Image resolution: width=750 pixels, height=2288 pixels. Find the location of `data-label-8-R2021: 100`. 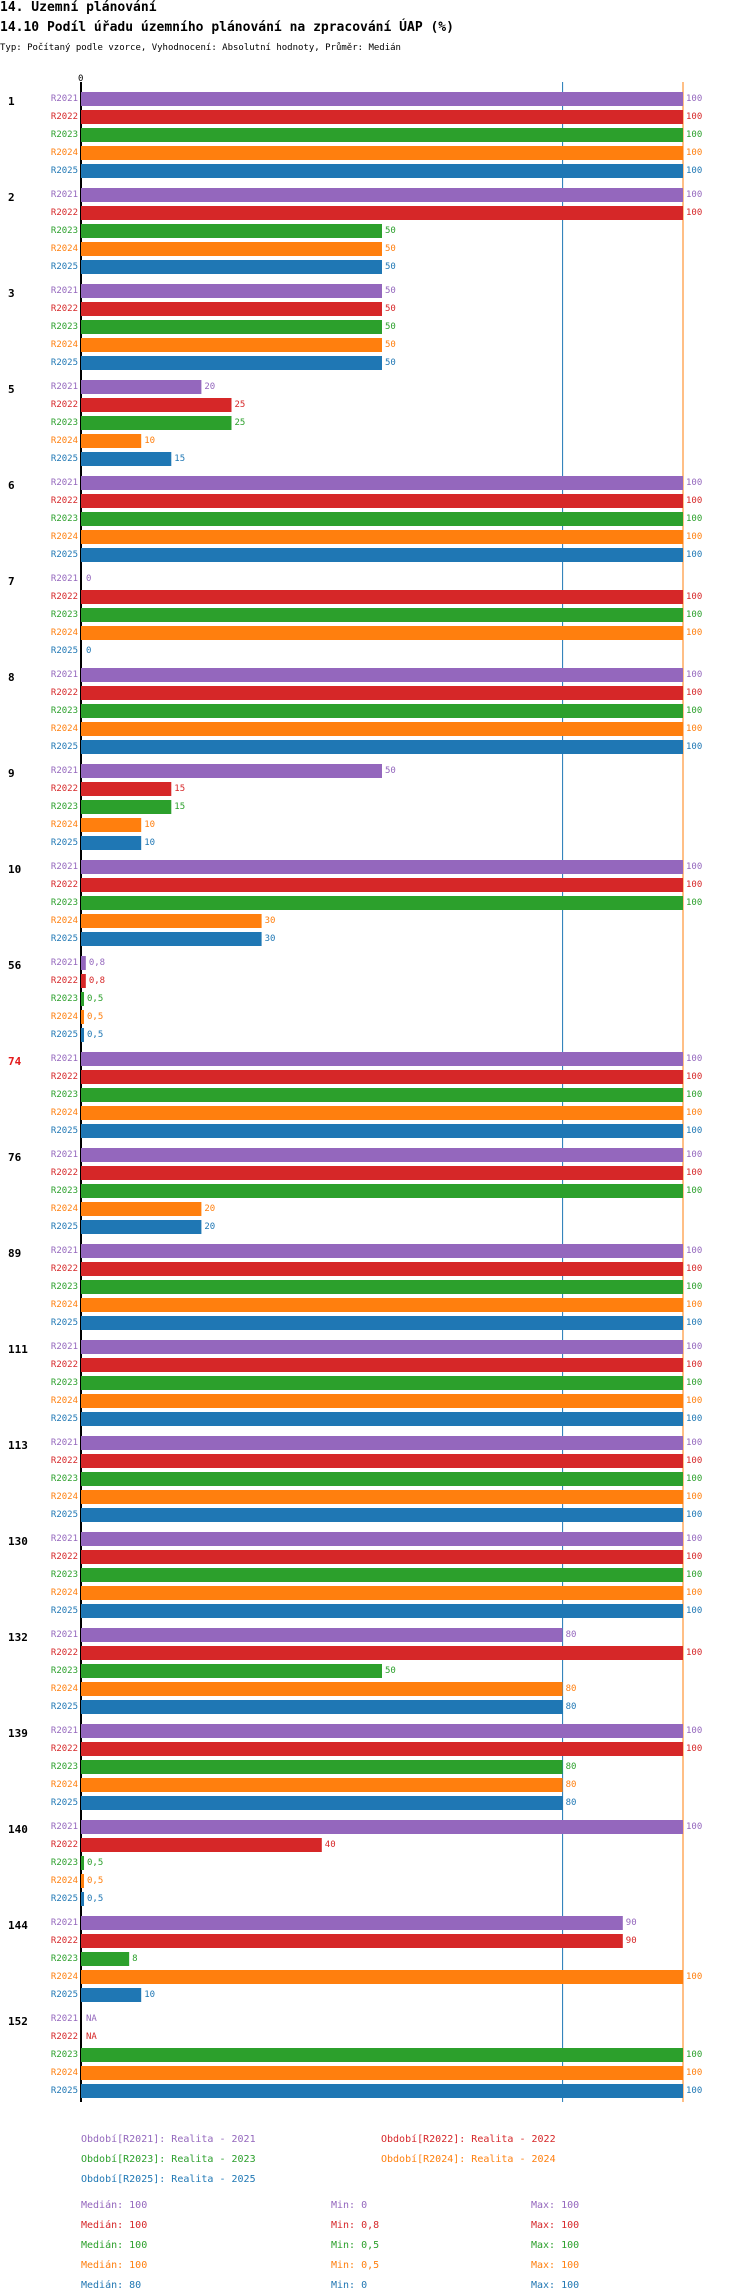

data-label-8-R2021: 100 is located at coordinates (694, 675).